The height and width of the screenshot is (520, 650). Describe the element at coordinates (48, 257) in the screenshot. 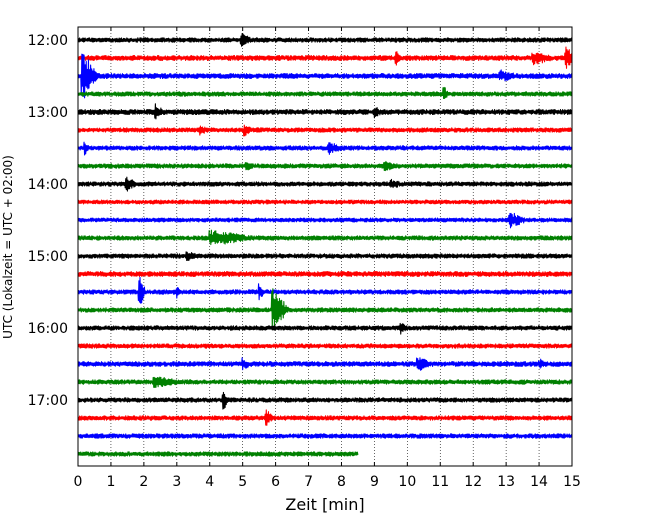

I see `y-tick-label: 15:00` at that location.